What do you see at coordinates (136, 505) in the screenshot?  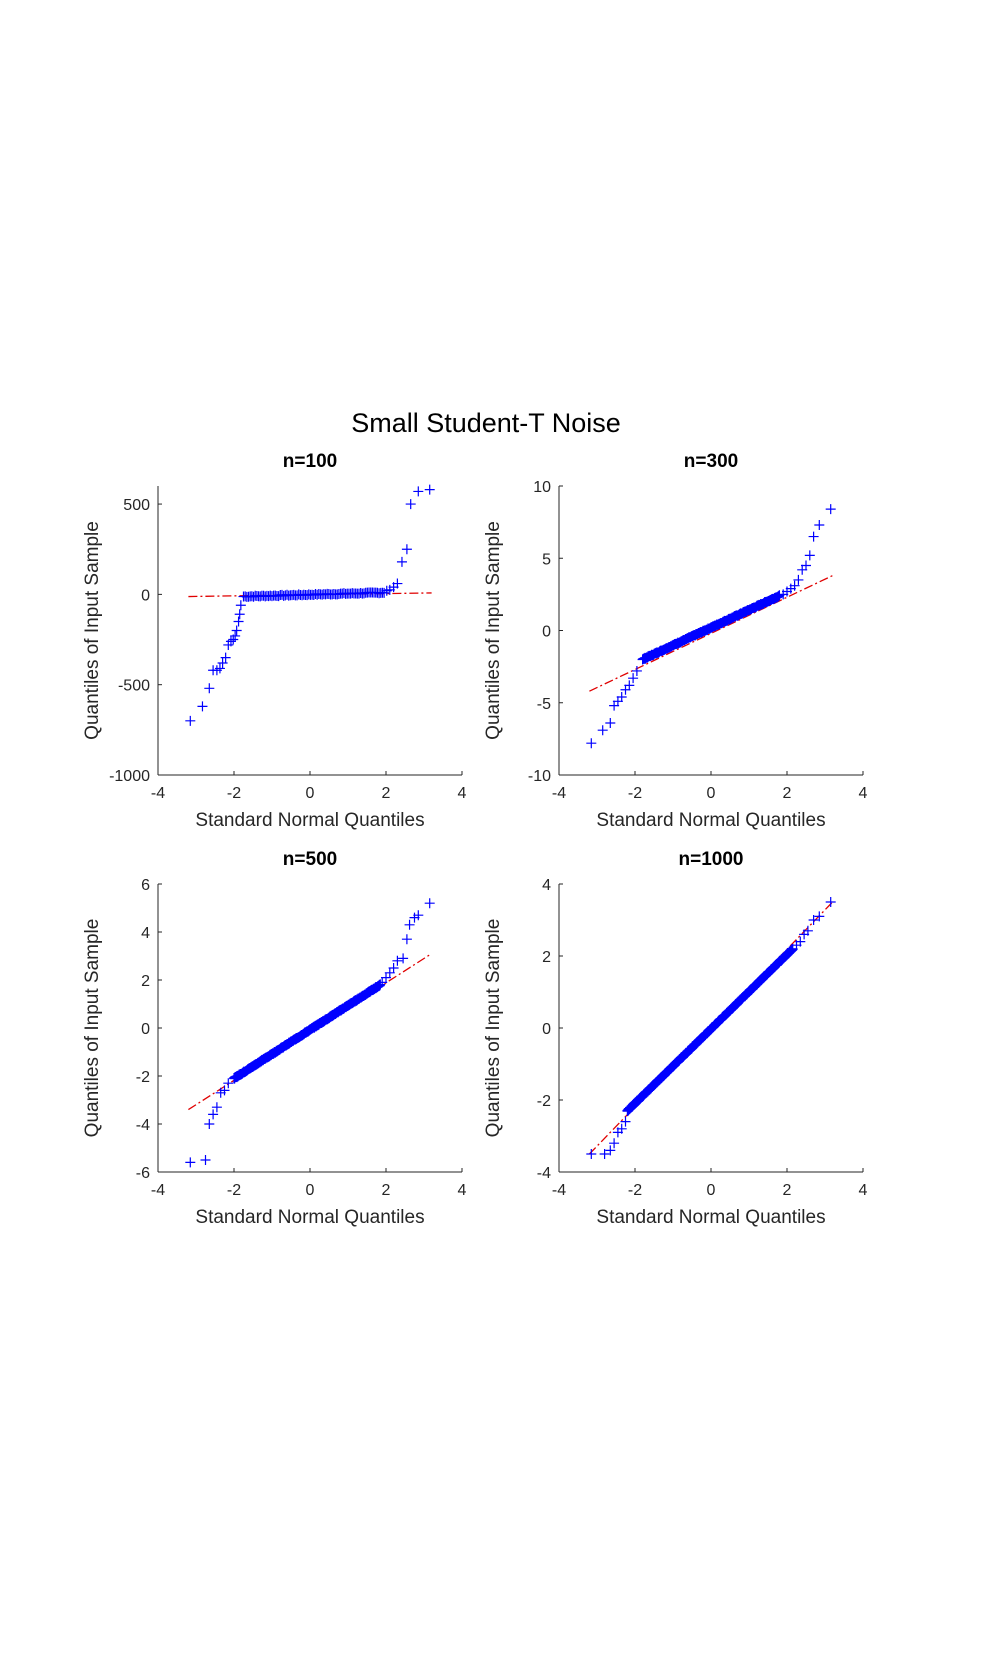 I see `y-tick-label: 500` at bounding box center [136, 505].